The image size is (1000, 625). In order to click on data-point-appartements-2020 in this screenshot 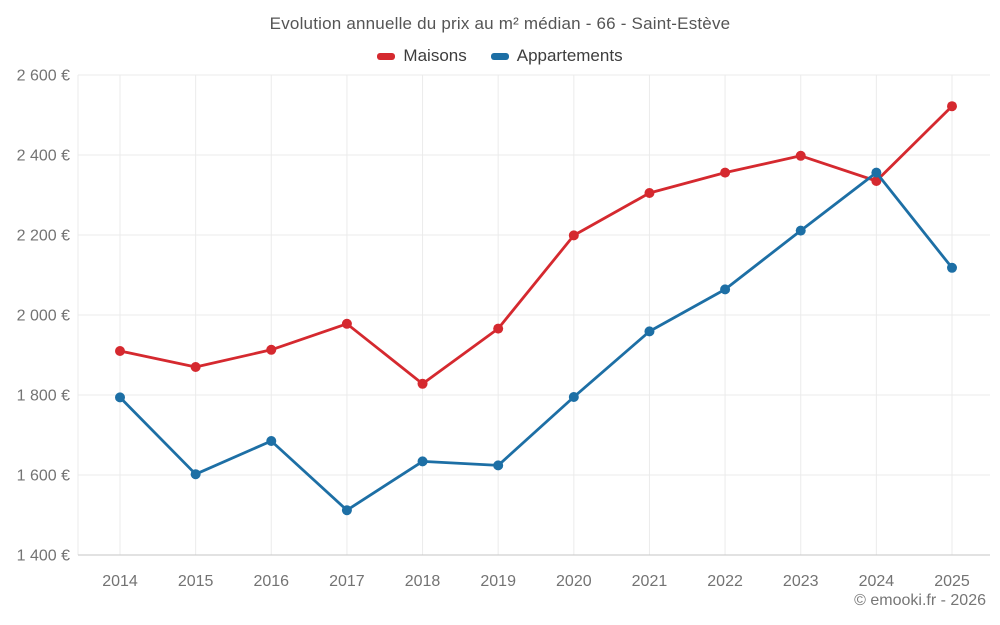, I will do `click(573, 397)`.